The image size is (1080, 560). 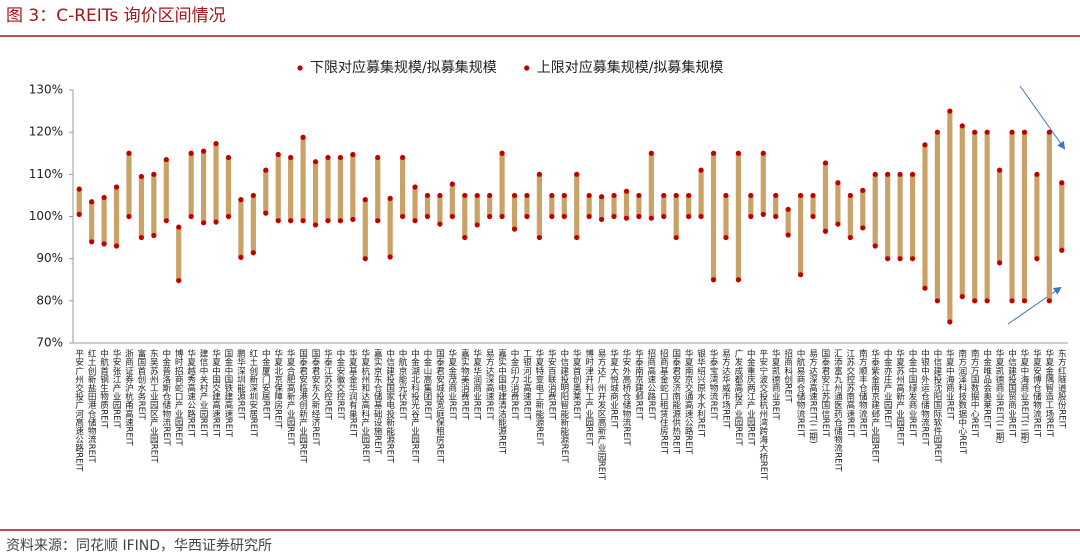 I want to click on x-tick-label: 华夏合肥高新产业园REIT, so click(x=290, y=397).